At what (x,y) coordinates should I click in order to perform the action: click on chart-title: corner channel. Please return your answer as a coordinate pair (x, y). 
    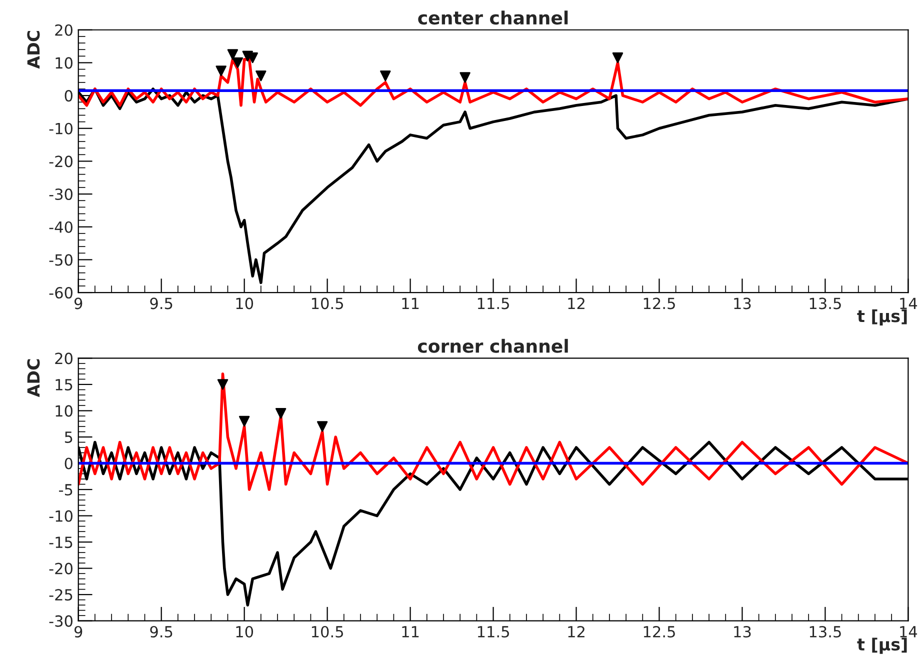
    Looking at the image, I should click on (493, 345).